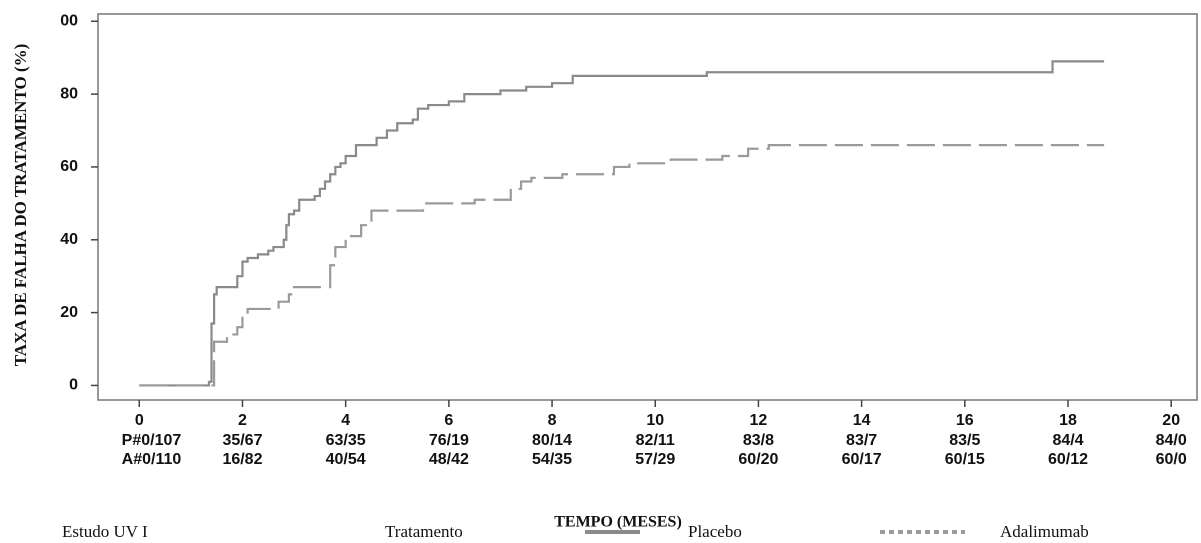  What do you see at coordinates (1171, 459) in the screenshot?
I see `risk-count: 60/0` at bounding box center [1171, 459].